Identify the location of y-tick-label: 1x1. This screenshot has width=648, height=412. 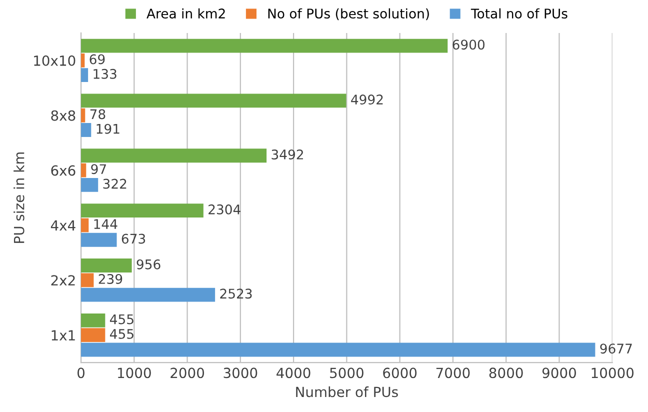
(63, 335).